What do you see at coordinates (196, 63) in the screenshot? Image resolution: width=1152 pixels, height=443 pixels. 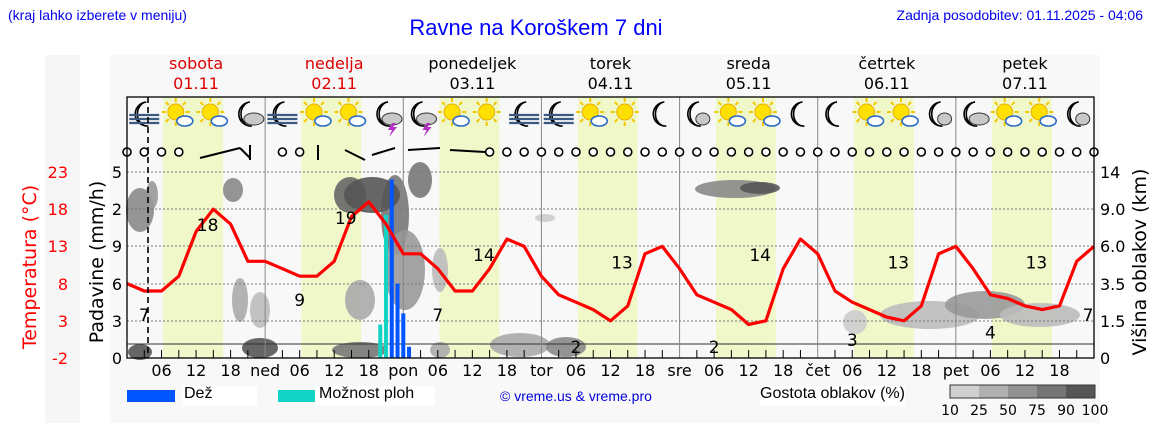 I see `day-name: sobota` at bounding box center [196, 63].